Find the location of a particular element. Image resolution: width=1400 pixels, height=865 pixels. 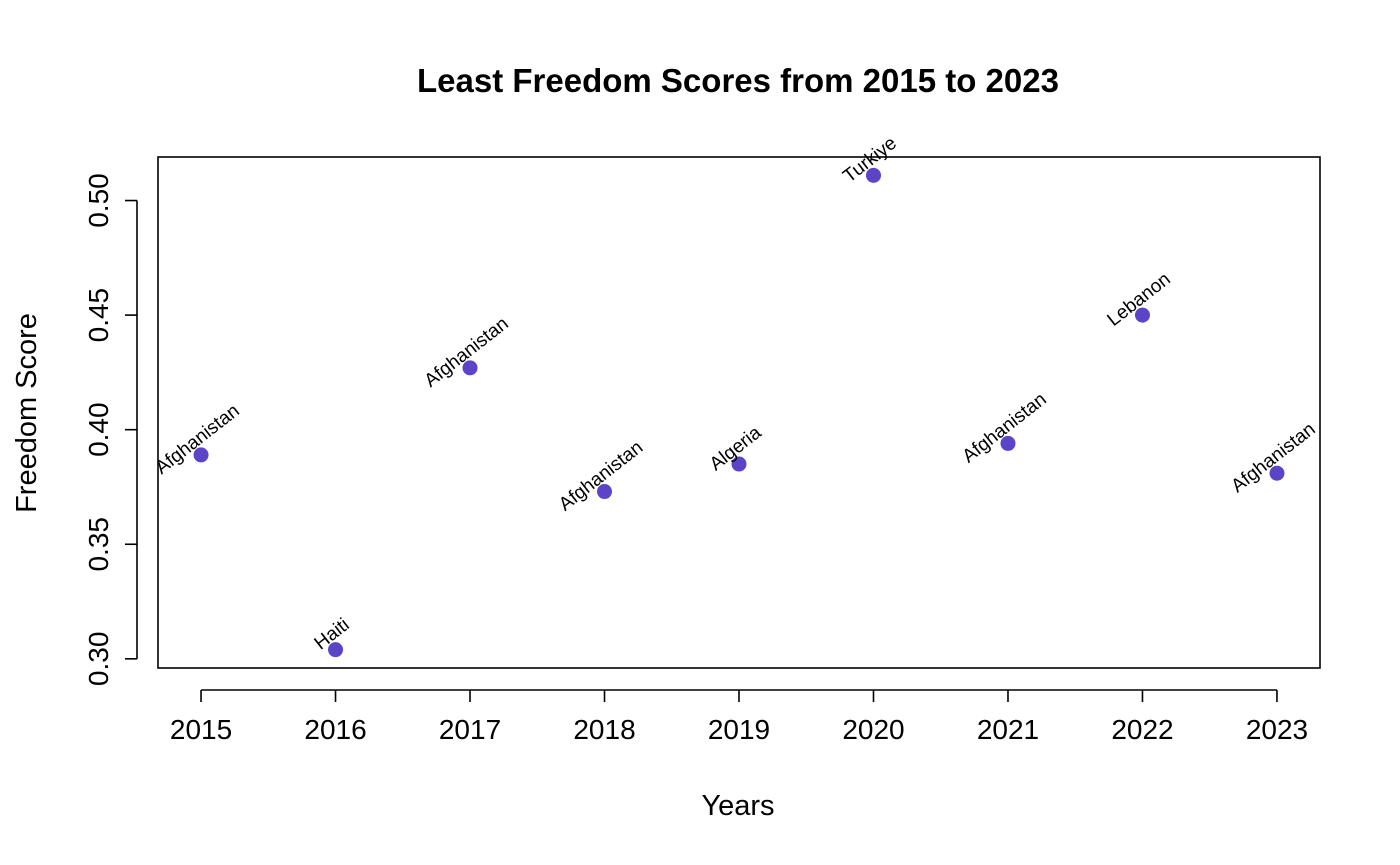

y-tick-label: 0.45 is located at coordinates (98, 315).